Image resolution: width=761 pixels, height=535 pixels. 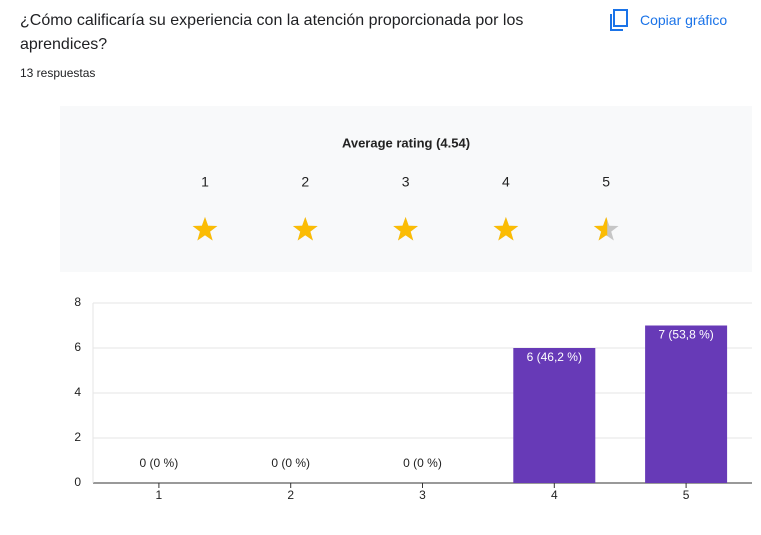 I want to click on rating-level: 2, so click(x=305, y=182).